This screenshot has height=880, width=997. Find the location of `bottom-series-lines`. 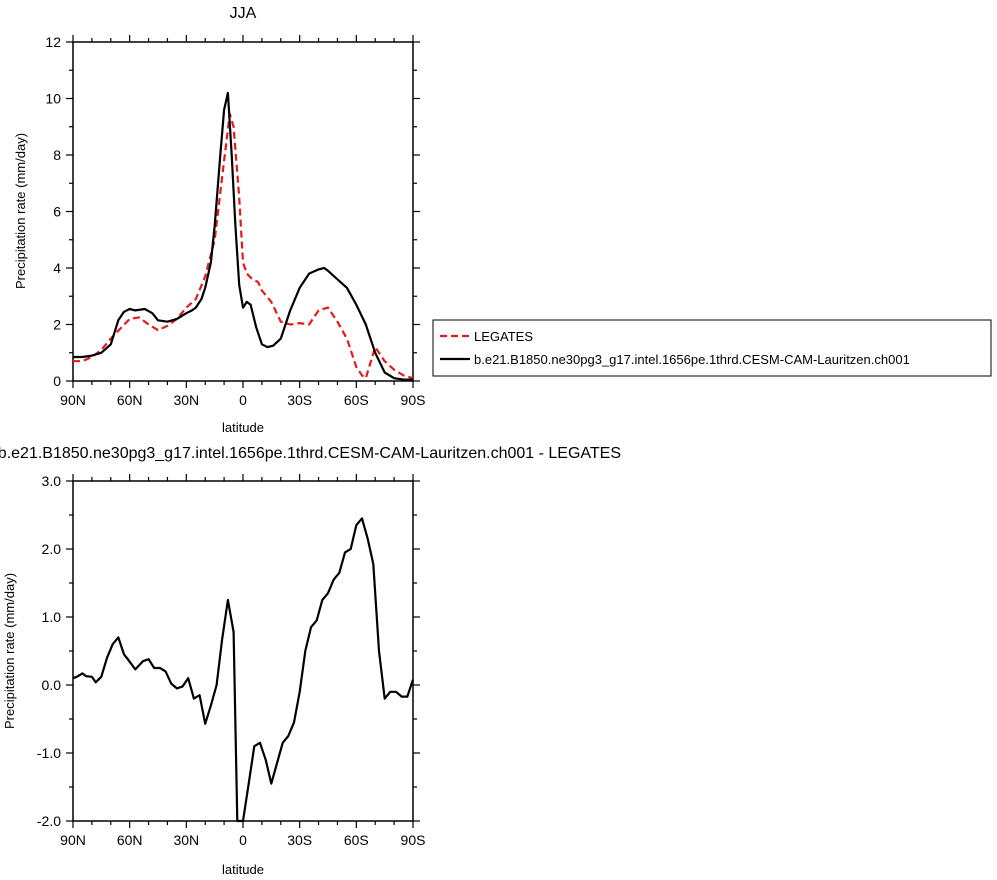

bottom-series-lines is located at coordinates (243, 670).